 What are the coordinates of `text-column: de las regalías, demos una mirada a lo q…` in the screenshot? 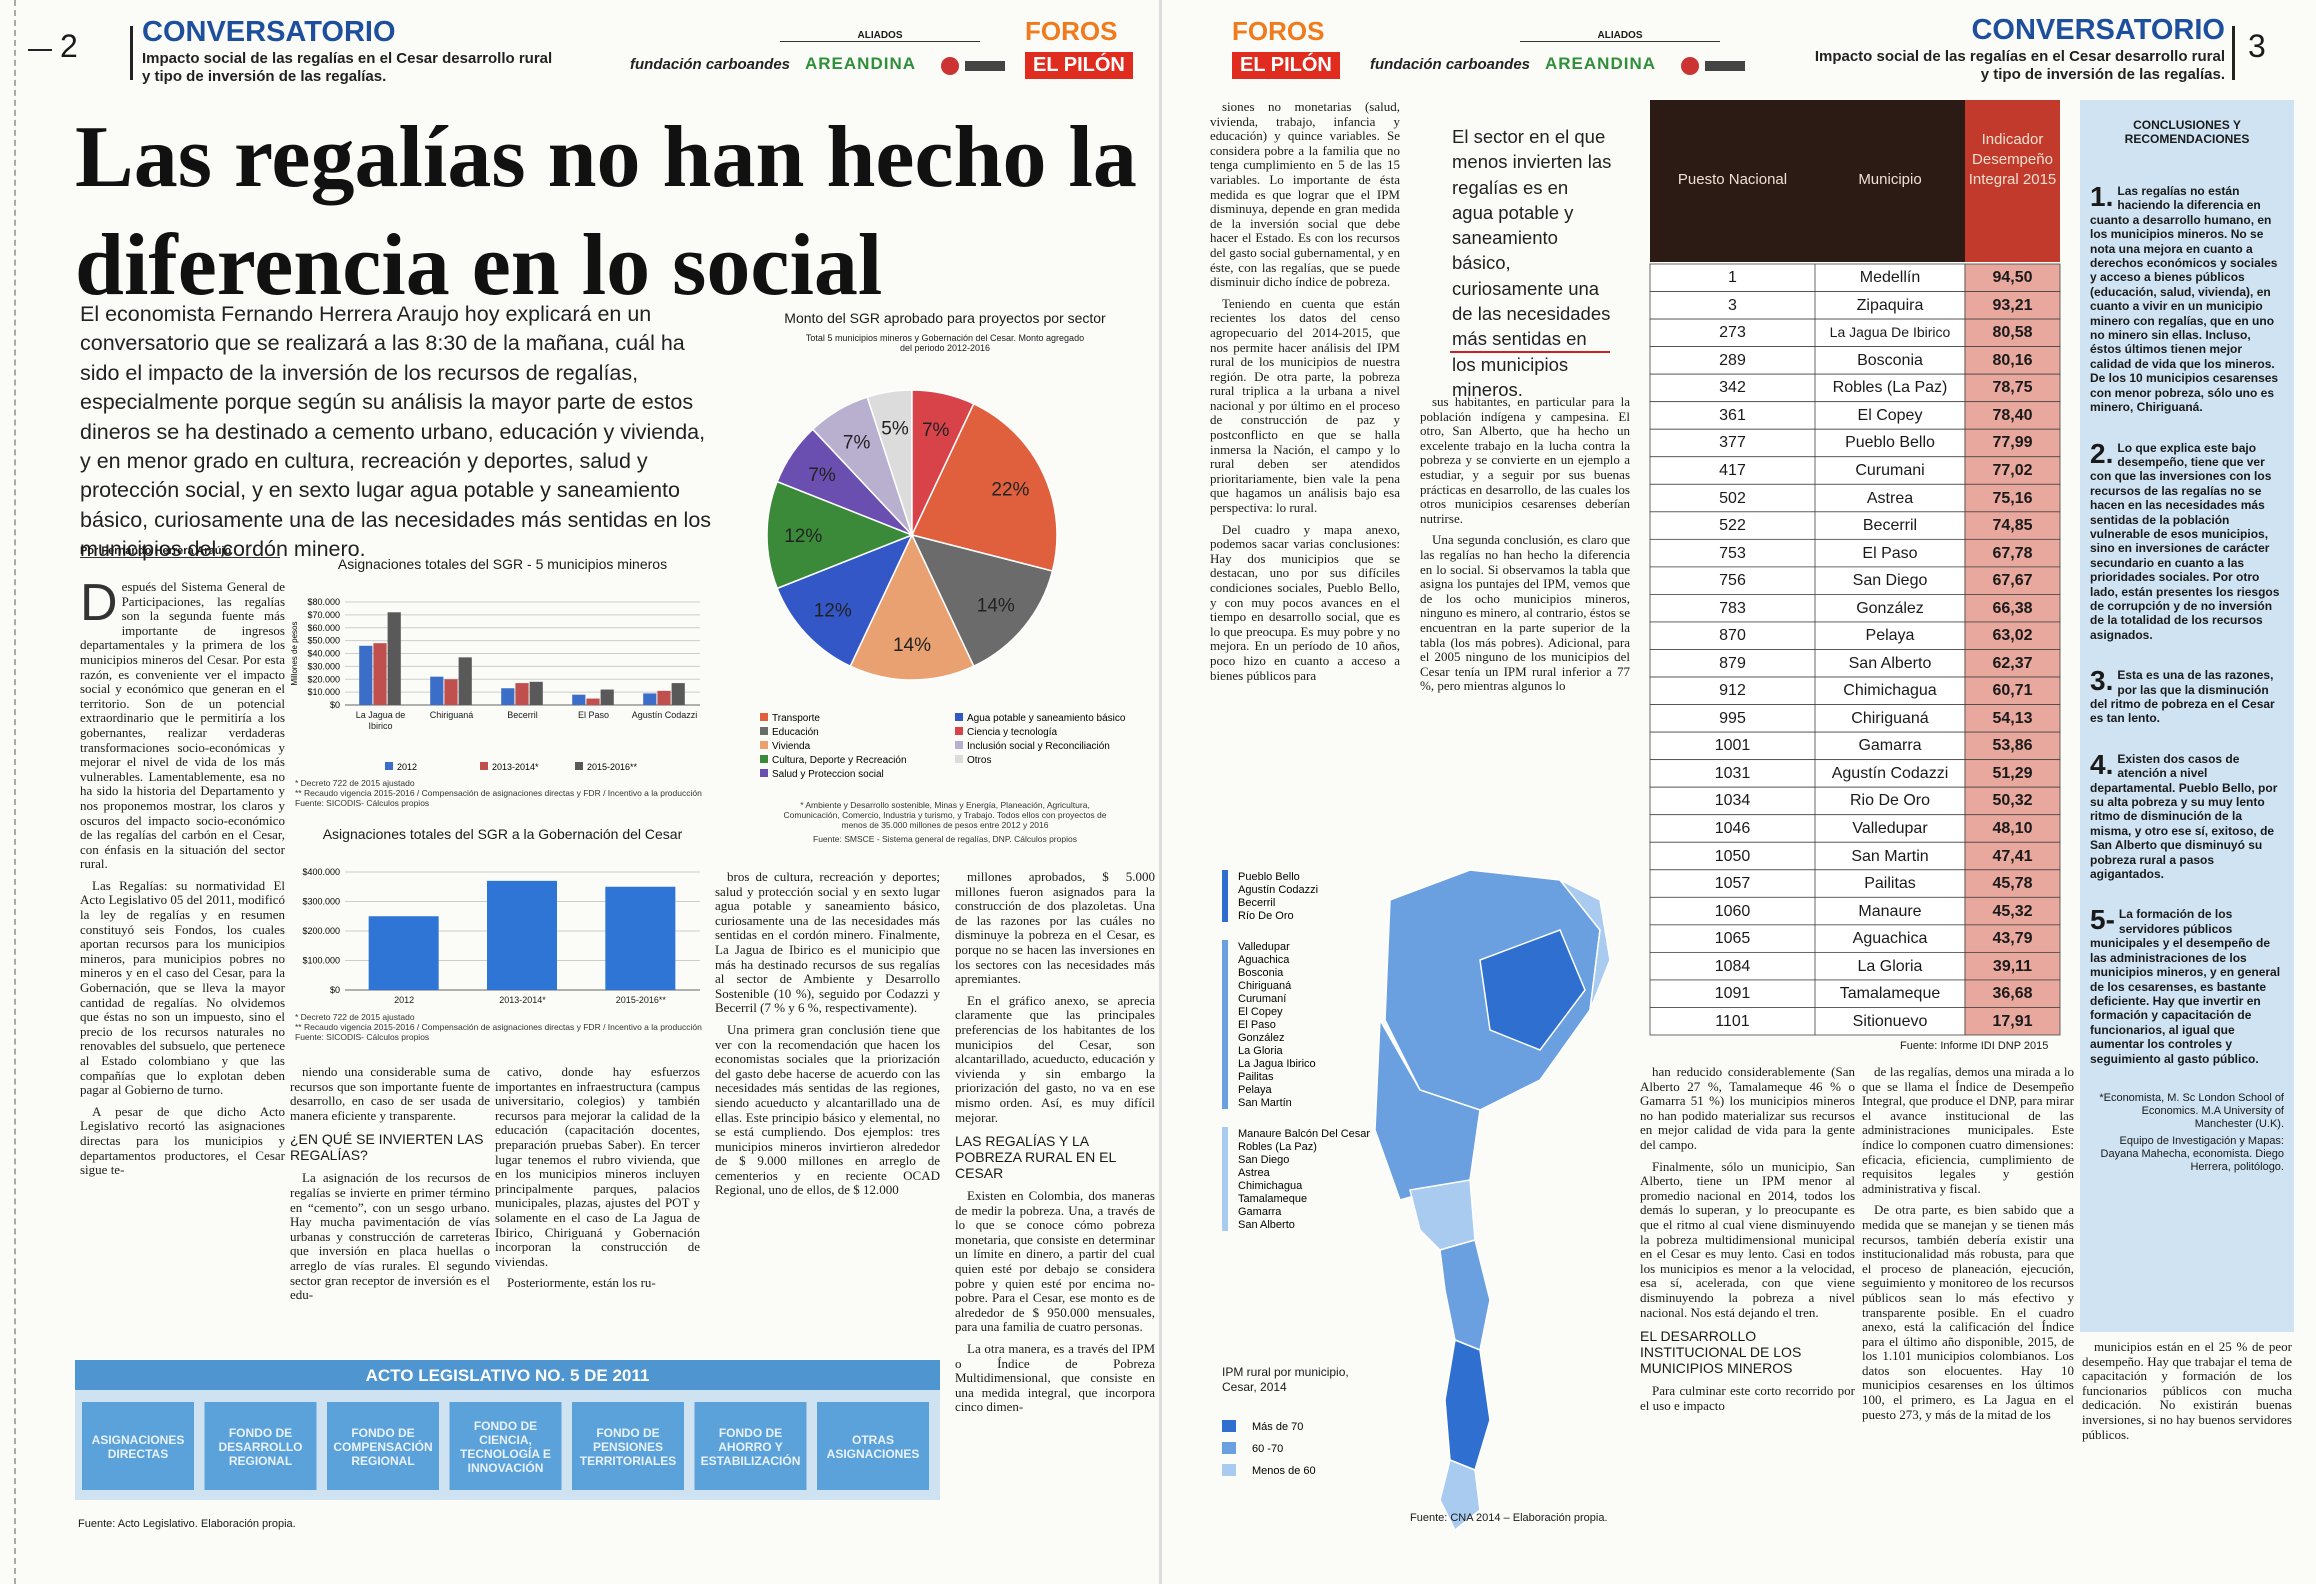 It's located at (1968, 1300).